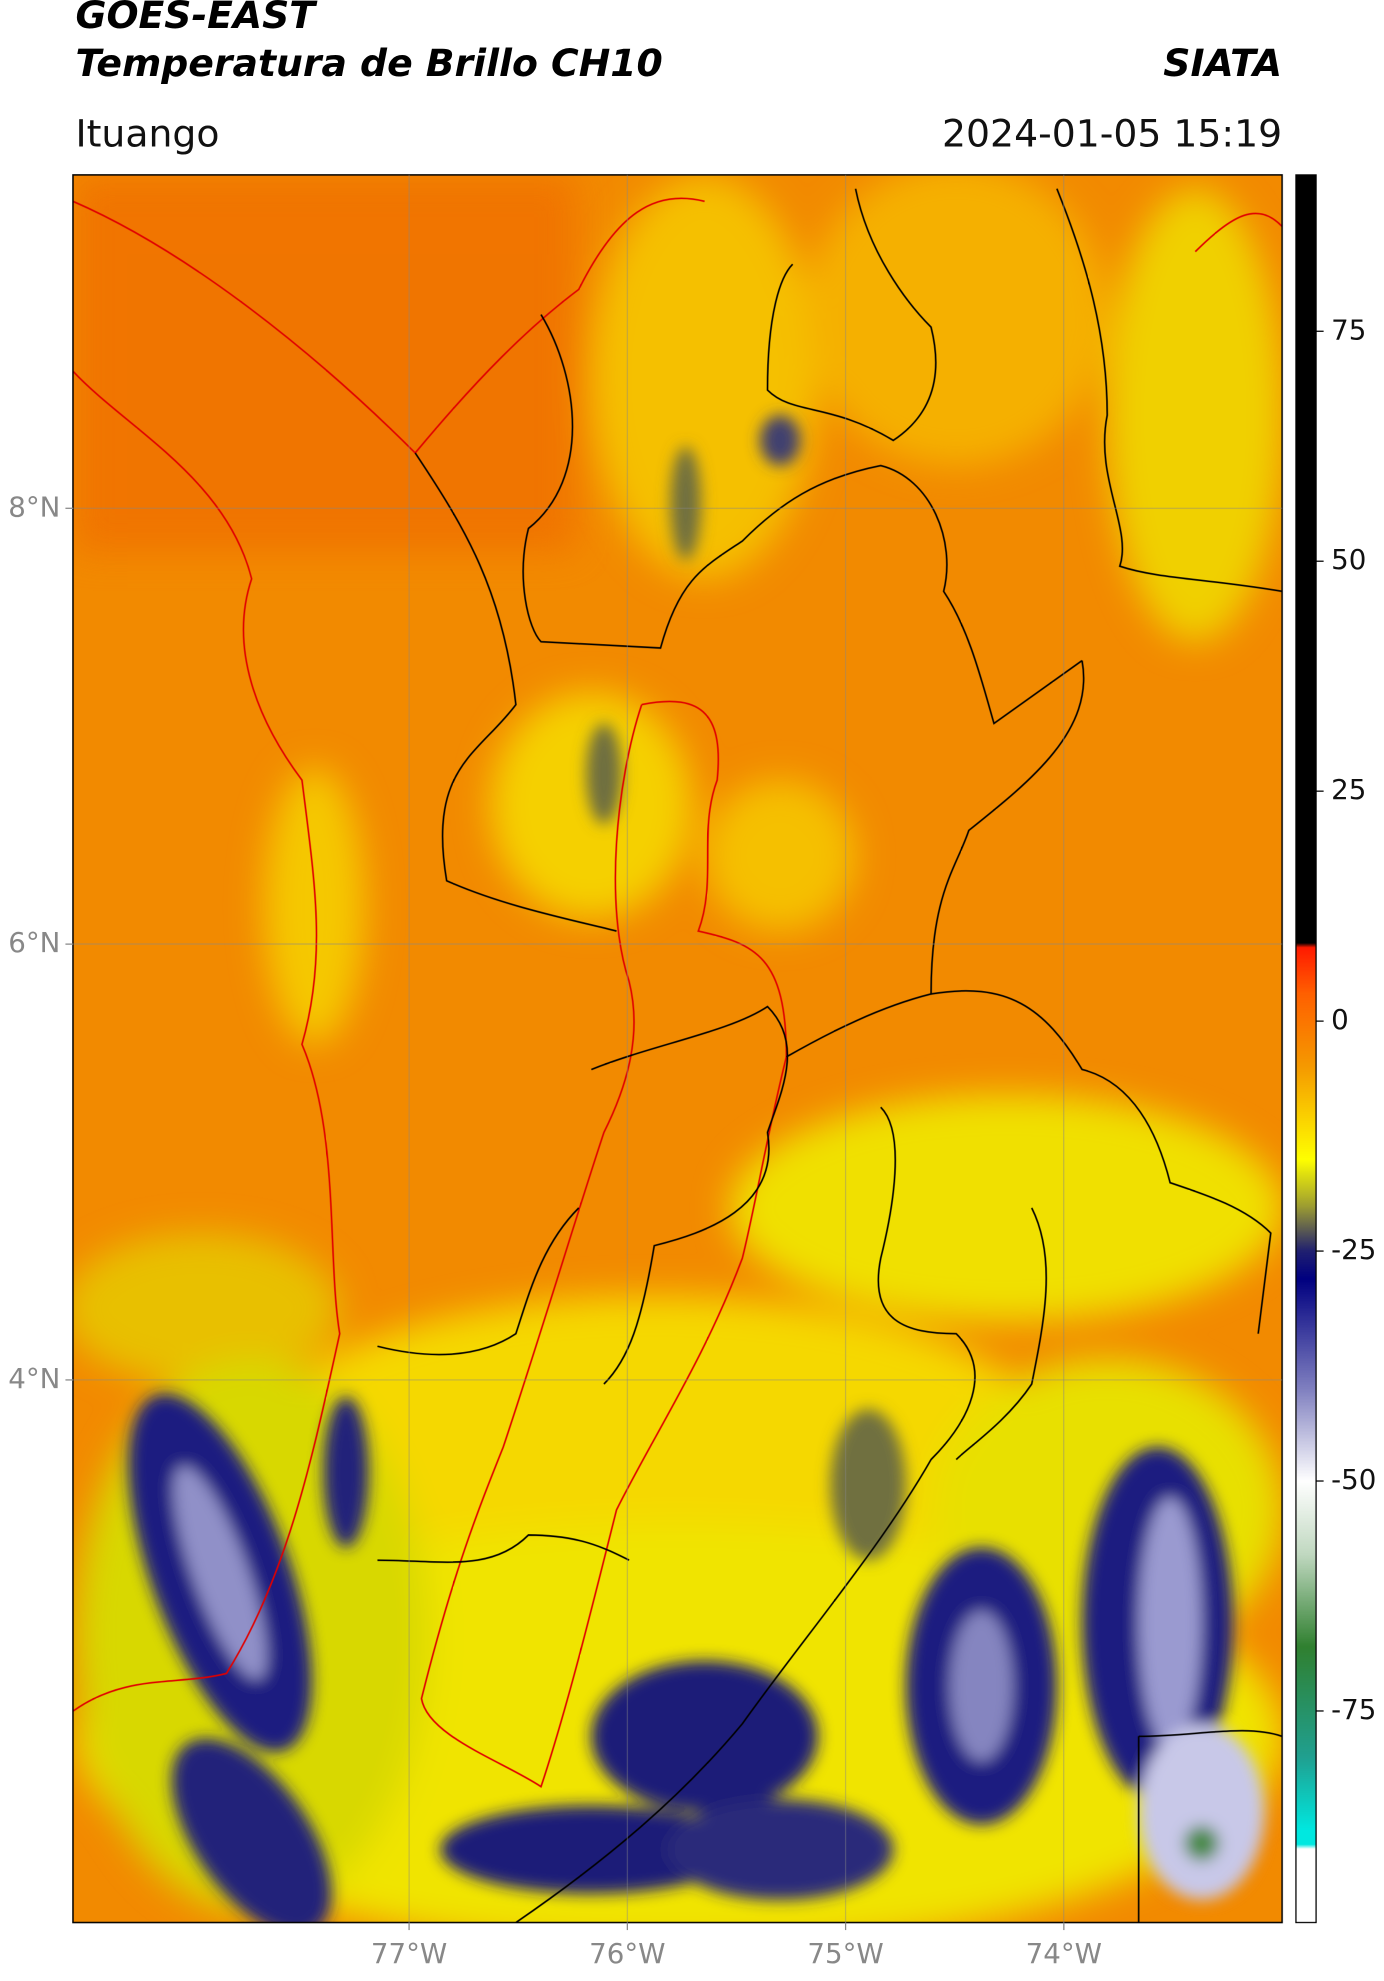 This screenshot has width=1384, height=1981. What do you see at coordinates (1340, 1019) in the screenshot?
I see `colorbar-tick-label: 0` at bounding box center [1340, 1019].